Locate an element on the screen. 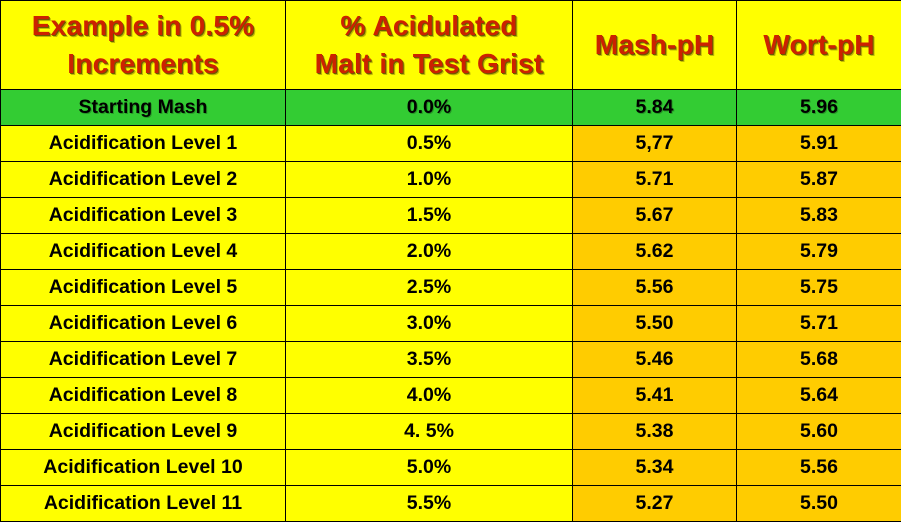  row-label-cell: Acidification Level 9 is located at coordinates (143, 432).